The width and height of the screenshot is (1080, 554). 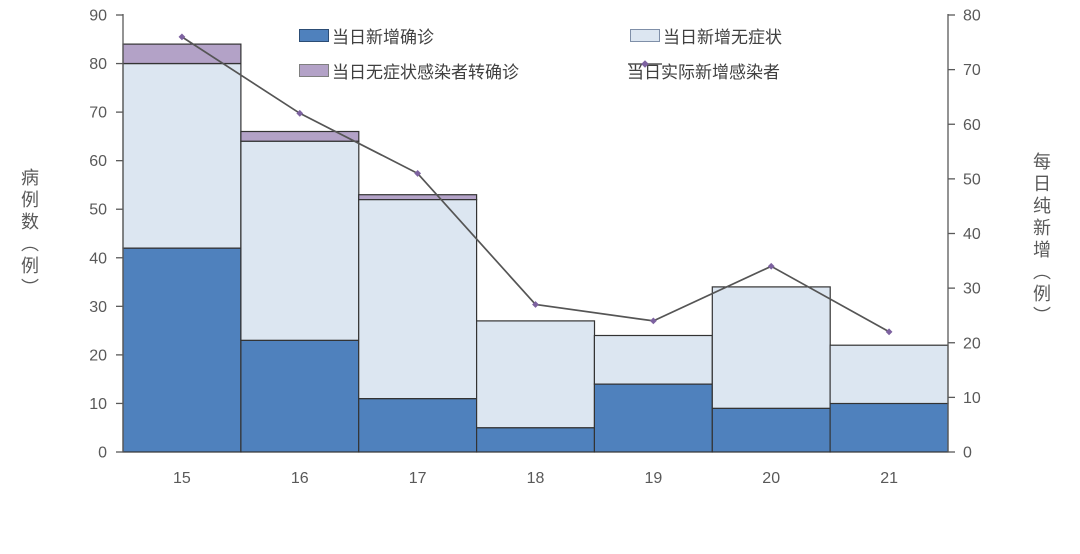 I want to click on bar-segment-20-s0, so click(x=771, y=430).